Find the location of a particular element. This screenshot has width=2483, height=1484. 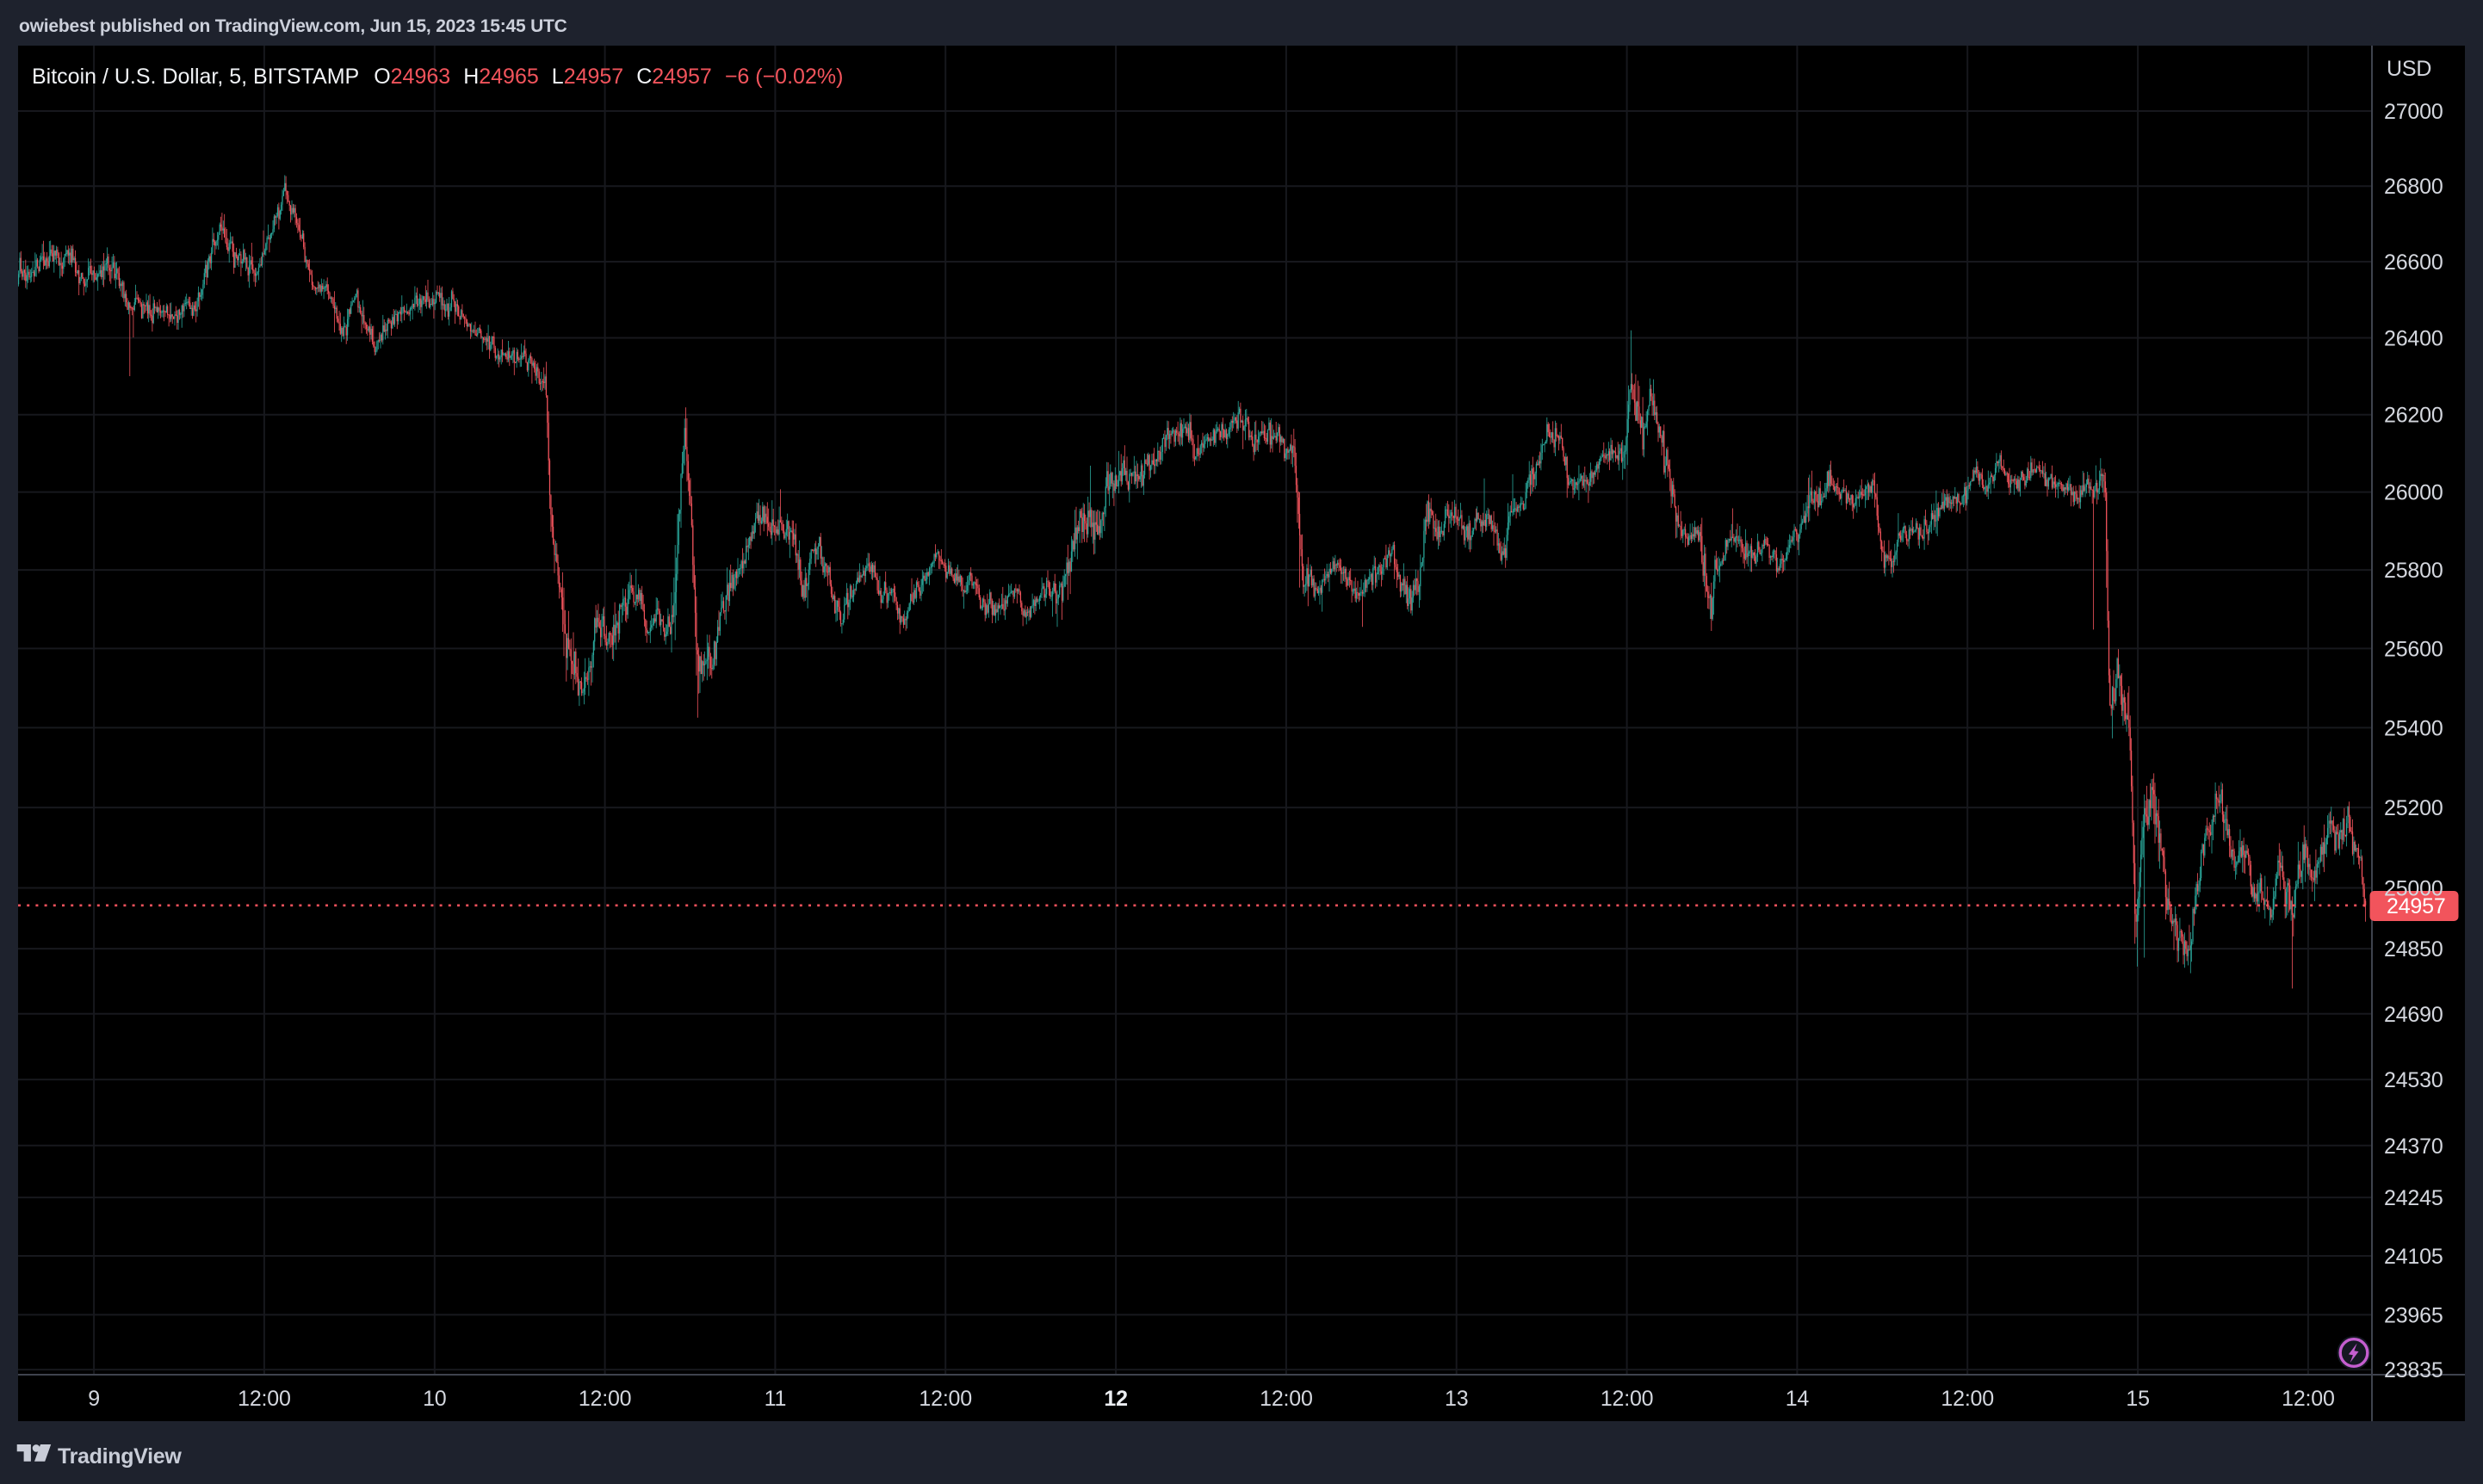

svg-text: 26200 is located at coordinates (2413, 416).